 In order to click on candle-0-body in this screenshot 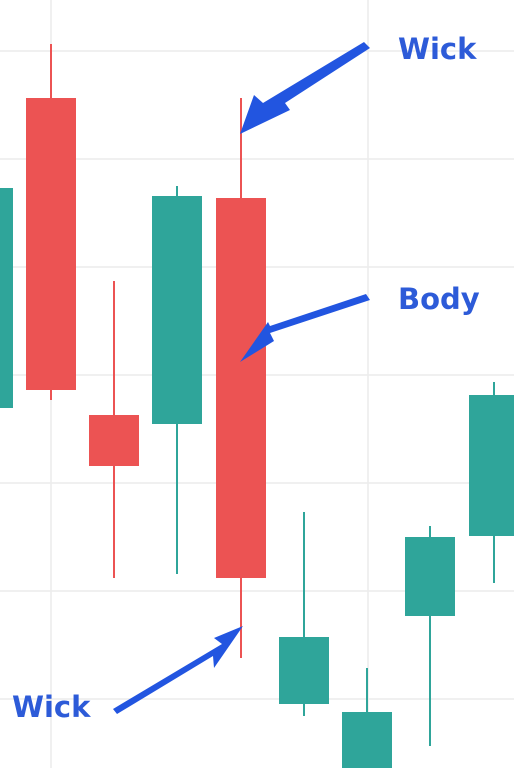, I will do `click(6, 298)`.